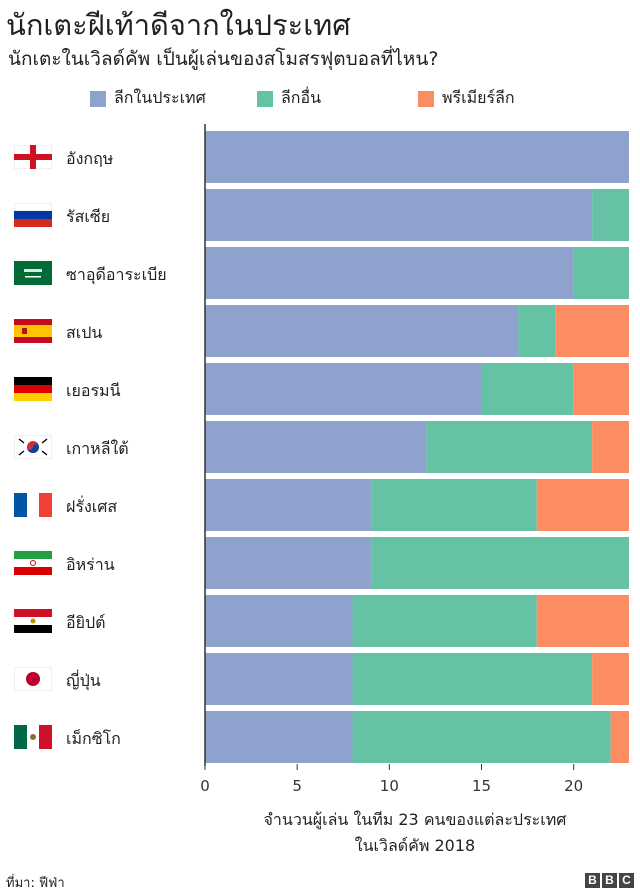 The width and height of the screenshot is (640, 894). I want to click on country-label: ซาอุดีอาระเบีย, so click(116, 274).